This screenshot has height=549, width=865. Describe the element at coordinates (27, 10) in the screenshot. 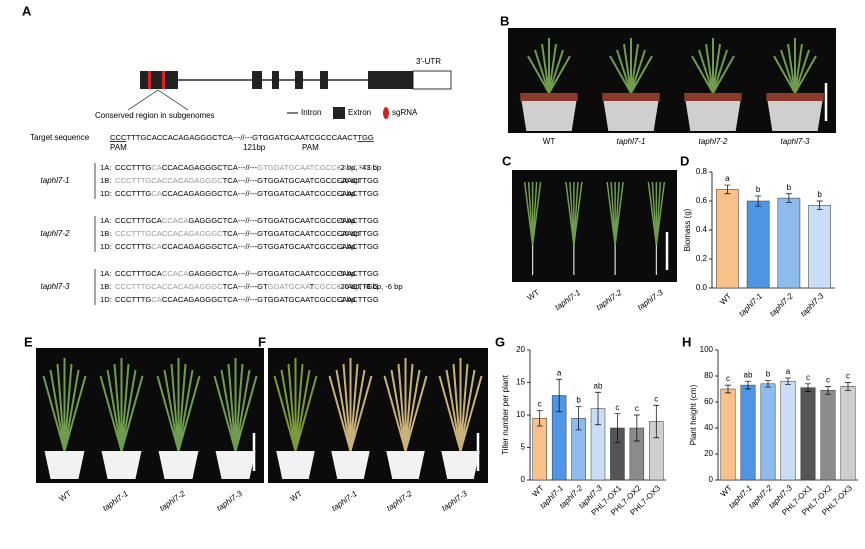

I see `panel-label: A` at that location.